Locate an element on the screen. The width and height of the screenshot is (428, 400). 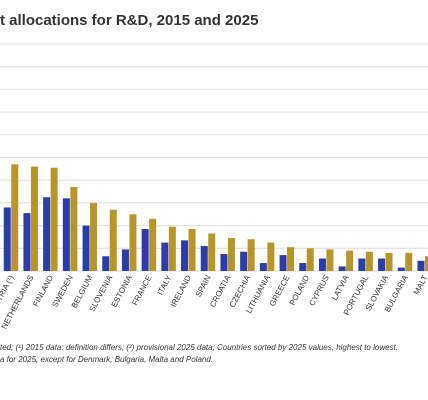
x-tick-label: FRANCE is located at coordinates (141, 290).